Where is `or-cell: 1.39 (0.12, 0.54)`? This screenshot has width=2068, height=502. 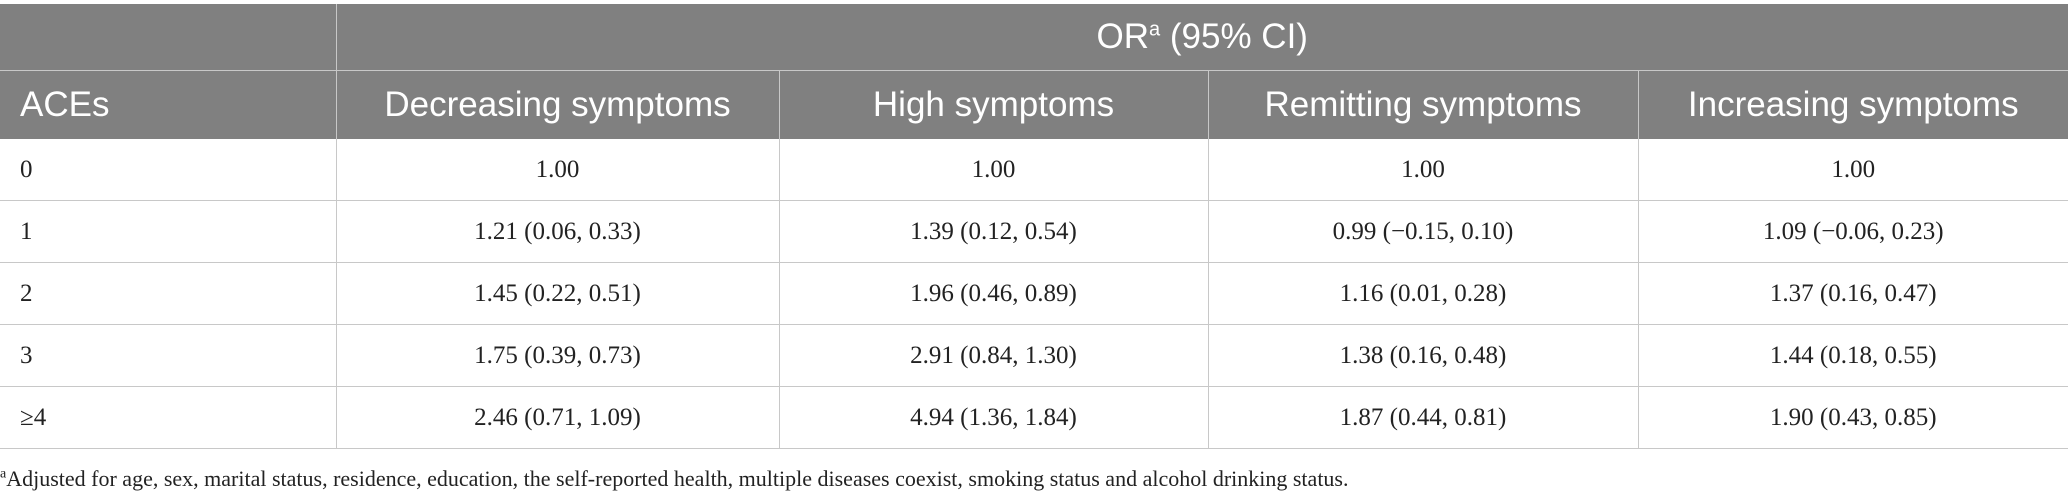
or-cell: 1.39 (0.12, 0.54) is located at coordinates (993, 231).